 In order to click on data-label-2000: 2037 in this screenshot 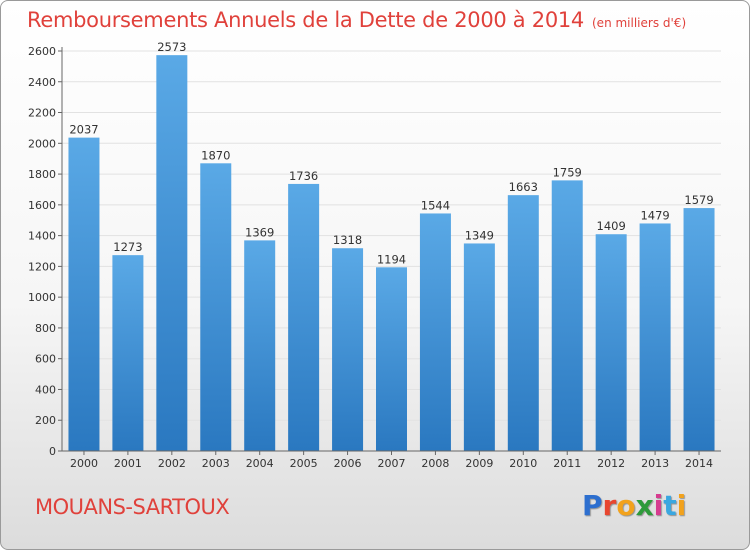, I will do `click(83, 130)`.